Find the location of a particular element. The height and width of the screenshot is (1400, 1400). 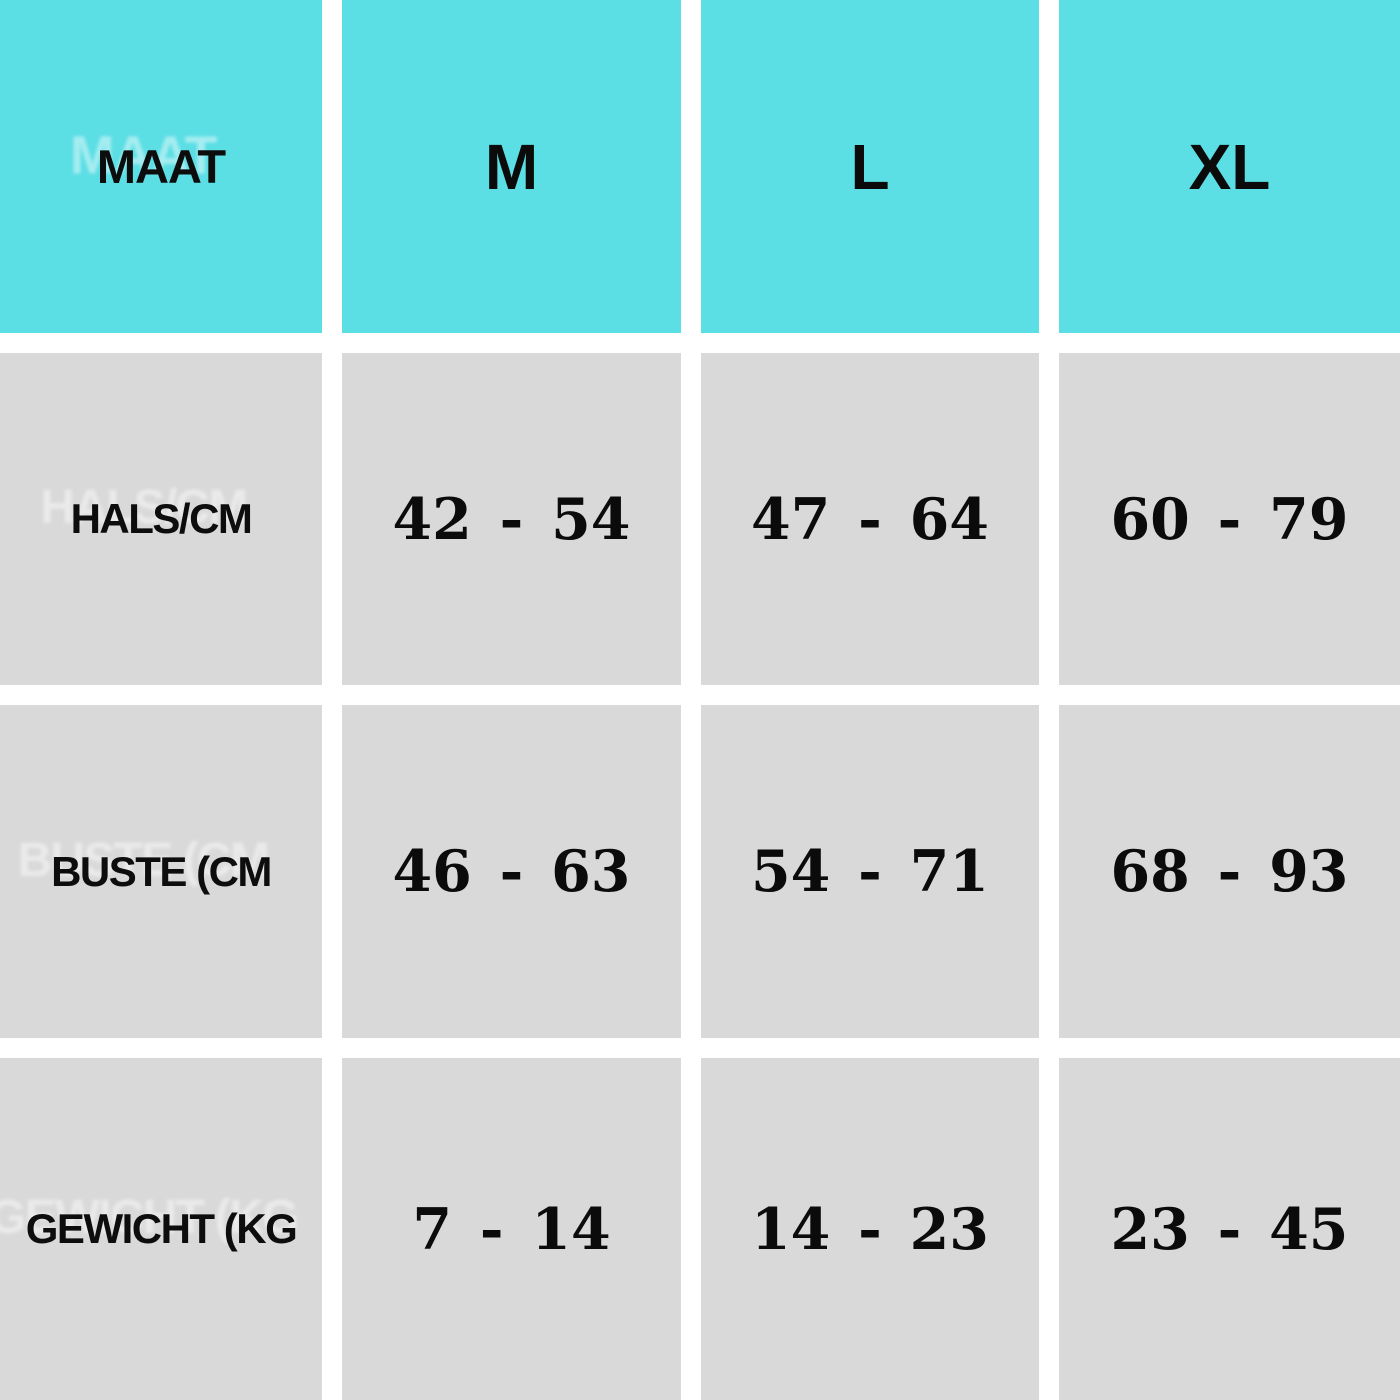

value-cell-hals-xl: 60 - 79 is located at coordinates (1229, 519).